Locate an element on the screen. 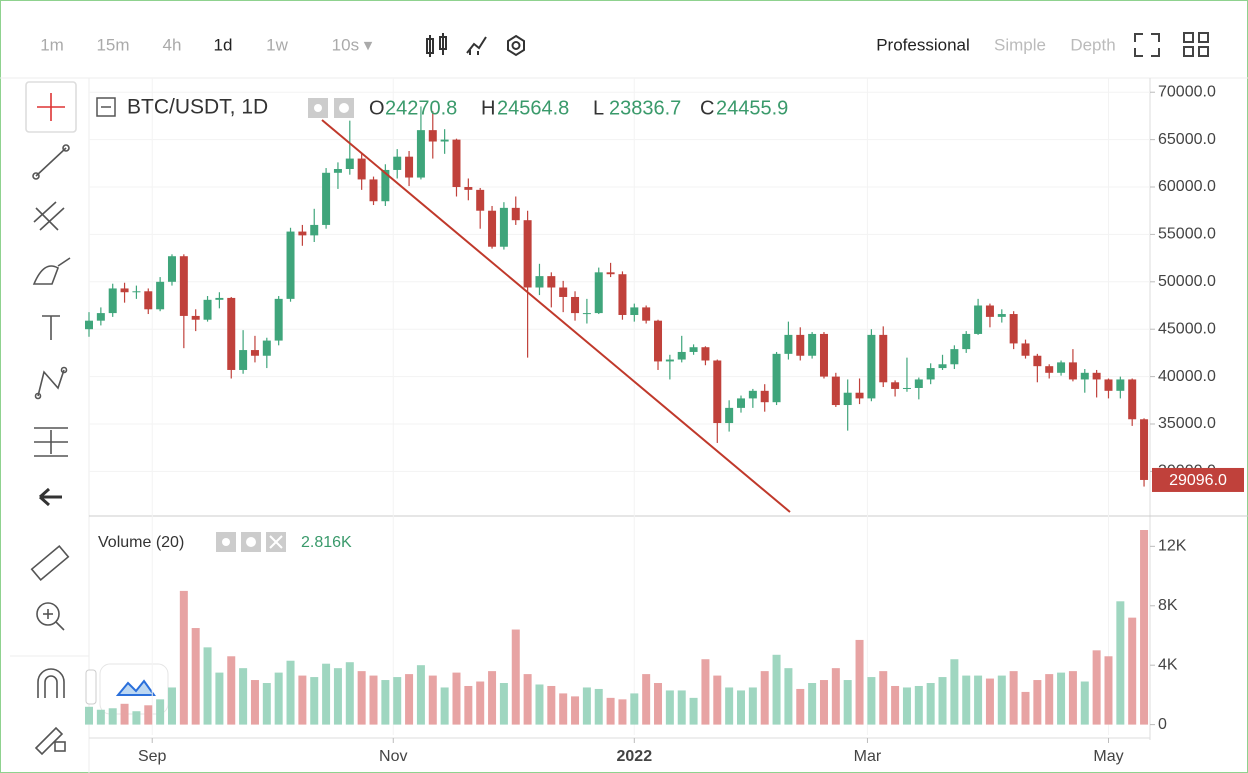 The width and height of the screenshot is (1248, 773). view-button: Professional is located at coordinates (923, 44).